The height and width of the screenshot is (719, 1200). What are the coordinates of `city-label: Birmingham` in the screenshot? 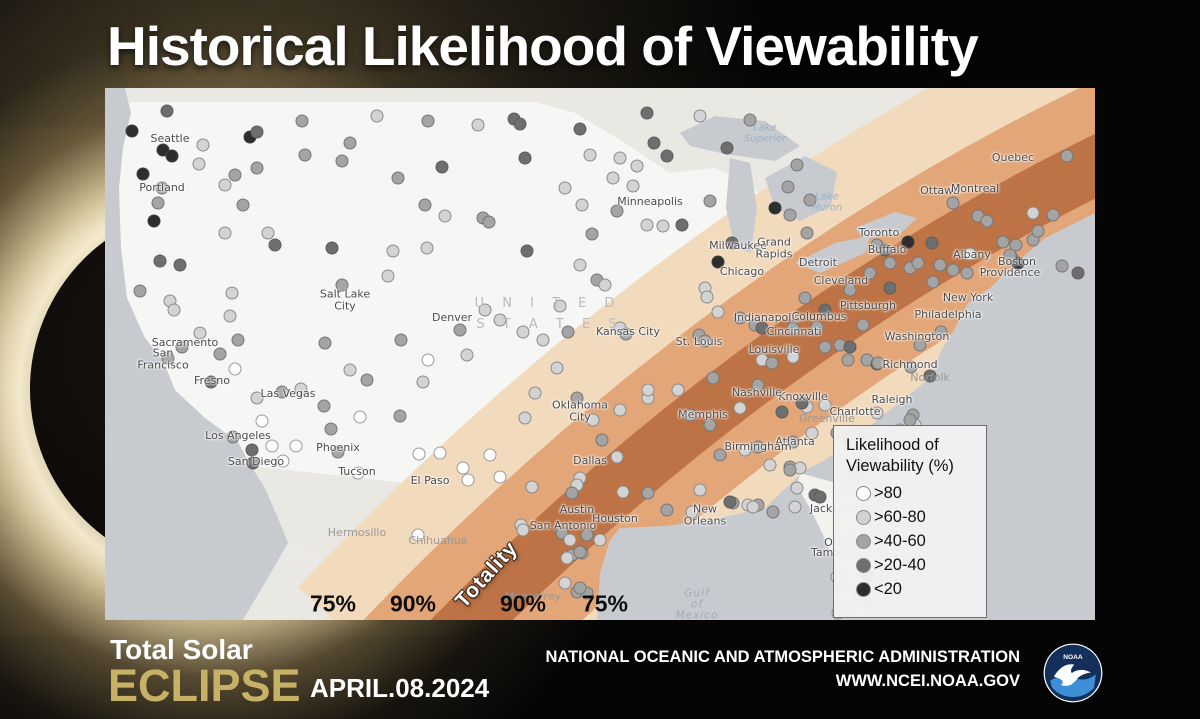 It's located at (758, 447).